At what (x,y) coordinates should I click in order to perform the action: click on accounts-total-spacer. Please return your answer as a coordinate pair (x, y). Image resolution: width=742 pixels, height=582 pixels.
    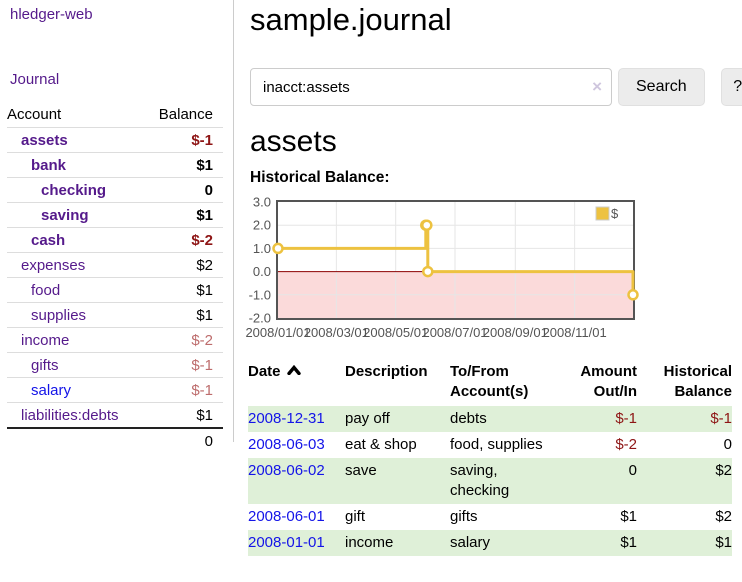
    Looking at the image, I should click on (76, 440).